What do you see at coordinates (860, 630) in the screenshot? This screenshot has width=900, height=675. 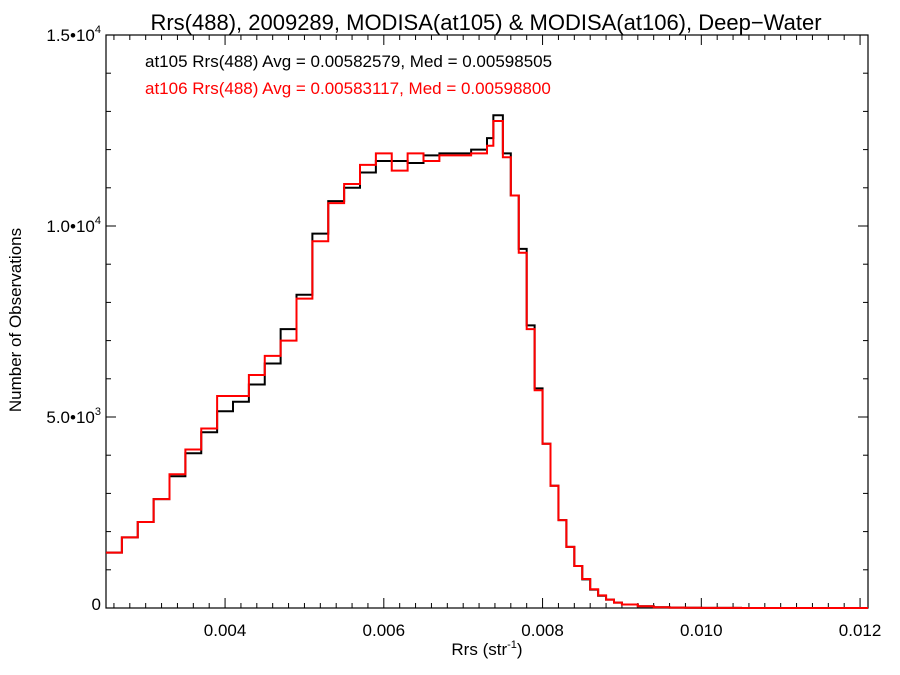 I see `x-tick-label: 0.012` at bounding box center [860, 630].